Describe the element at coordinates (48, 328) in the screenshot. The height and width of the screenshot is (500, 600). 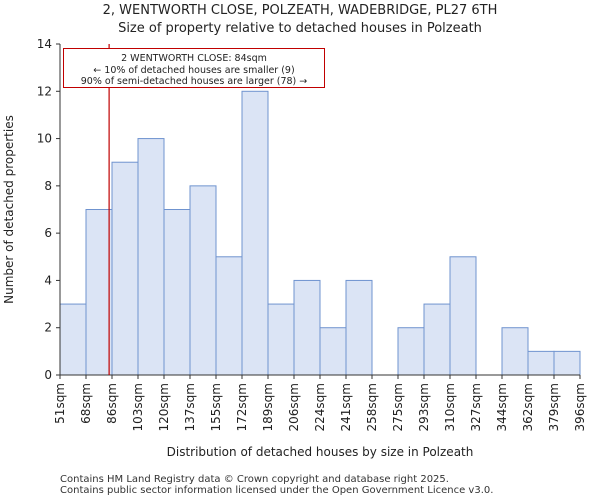
I see `y-tick-label: 2` at that location.